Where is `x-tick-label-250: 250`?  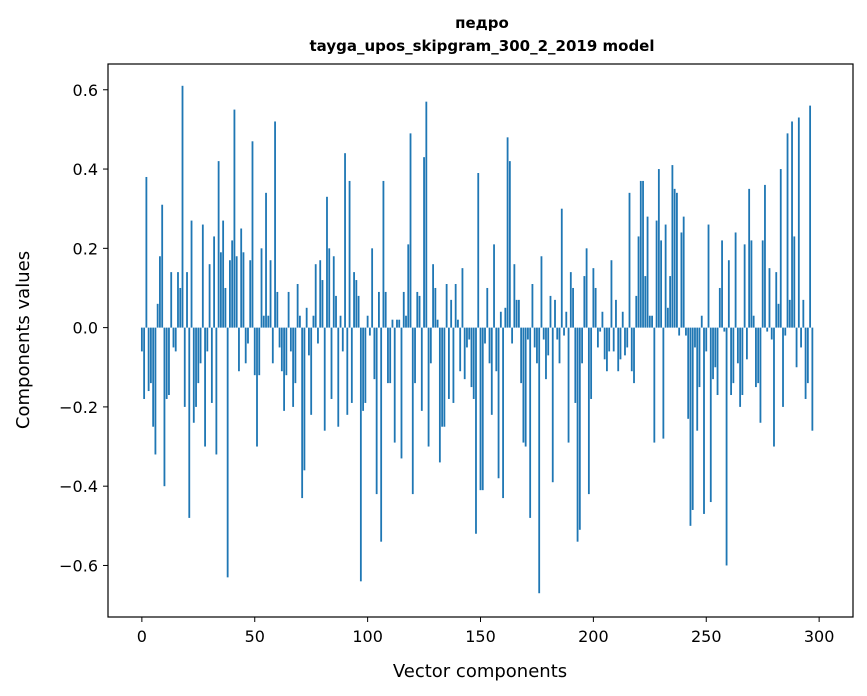
x-tick-label-250: 250 is located at coordinates (706, 636).